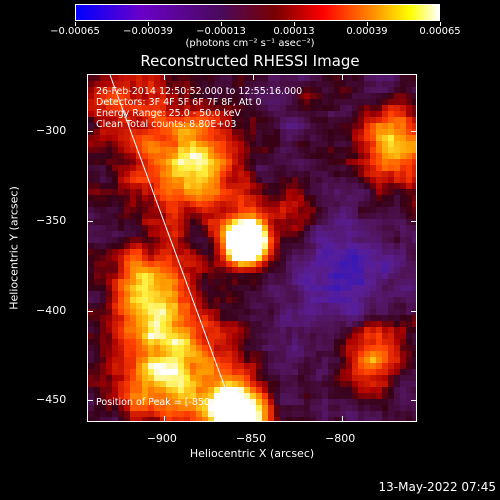 The width and height of the screenshot is (500, 500). Describe the element at coordinates (161, 438) in the screenshot. I see `x-tick-label: −900` at that location.